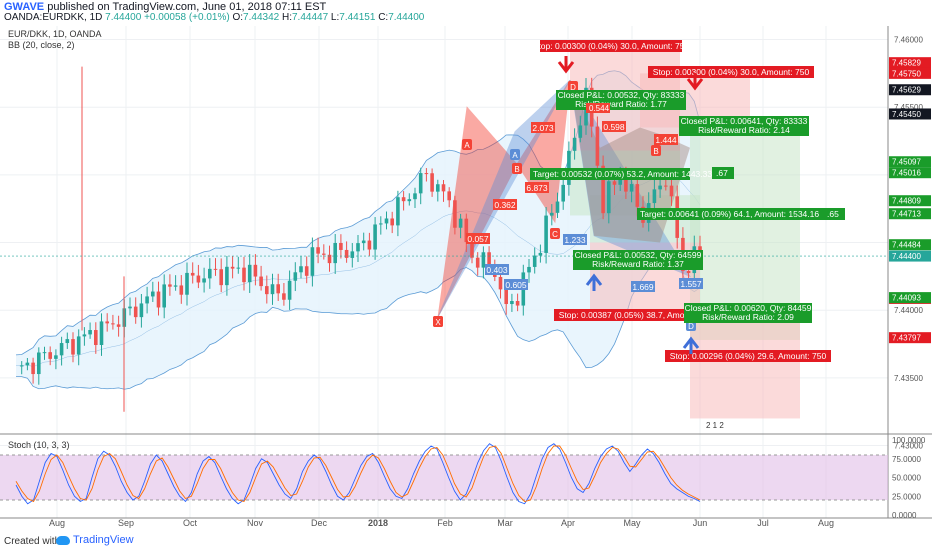 The height and width of the screenshot is (550, 932). What do you see at coordinates (826, 523) in the screenshot?
I see `month-tick-label: Aug` at bounding box center [826, 523].